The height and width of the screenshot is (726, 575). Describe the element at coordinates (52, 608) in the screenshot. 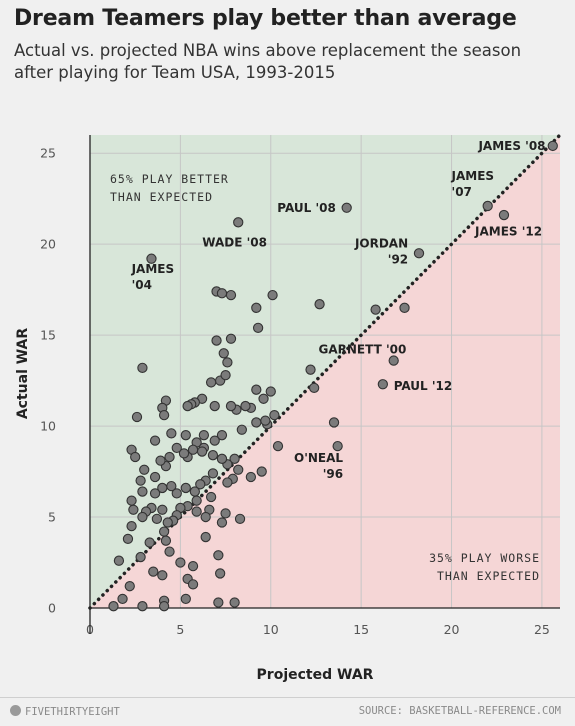

I see `y-tick-label: 0` at that location.